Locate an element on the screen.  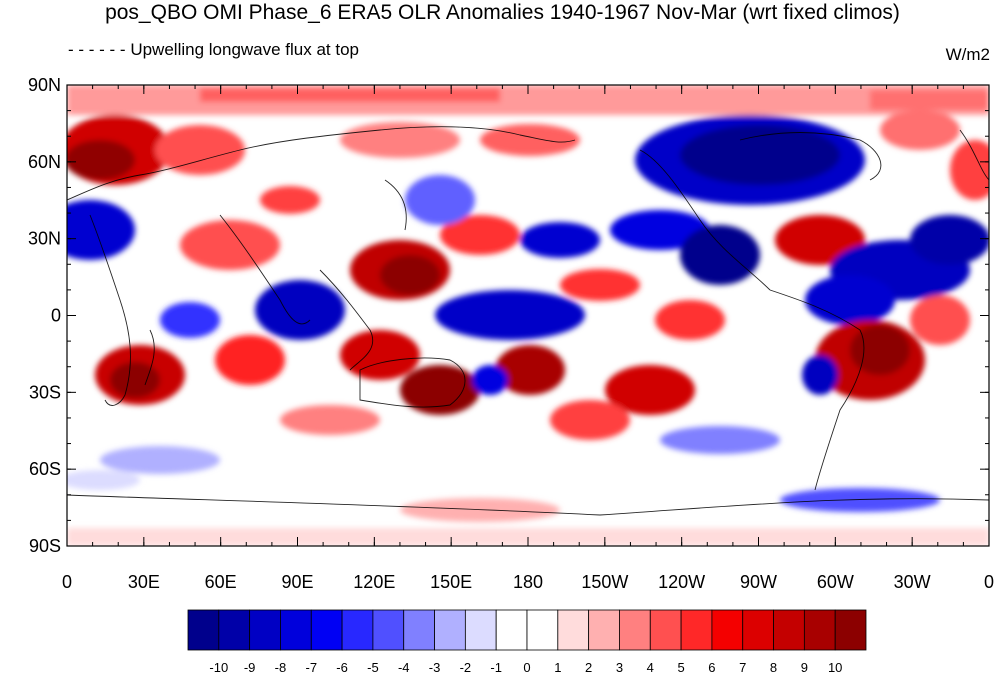
colorbar-labels: -10 -9 -8 -7 -6 -5 -4 -3 -2 -1 0 1 2 3 4 5 6 7 8 9 10 is located at coordinates (525, 667).